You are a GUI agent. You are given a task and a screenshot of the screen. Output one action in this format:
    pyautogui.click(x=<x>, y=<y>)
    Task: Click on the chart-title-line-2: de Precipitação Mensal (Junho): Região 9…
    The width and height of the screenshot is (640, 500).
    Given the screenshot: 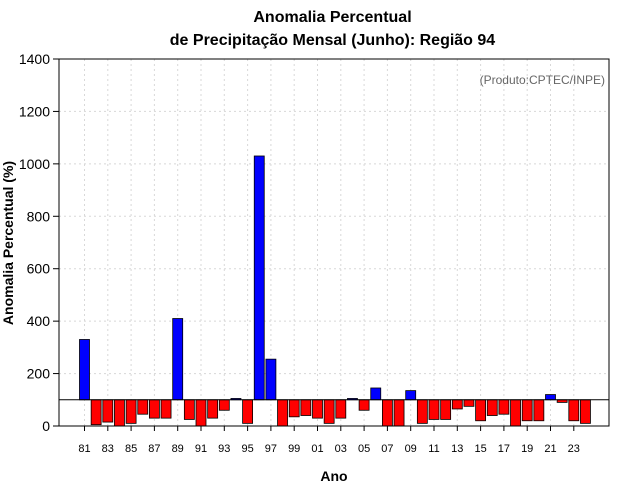 What is the action you would take?
    pyautogui.click(x=332, y=40)
    